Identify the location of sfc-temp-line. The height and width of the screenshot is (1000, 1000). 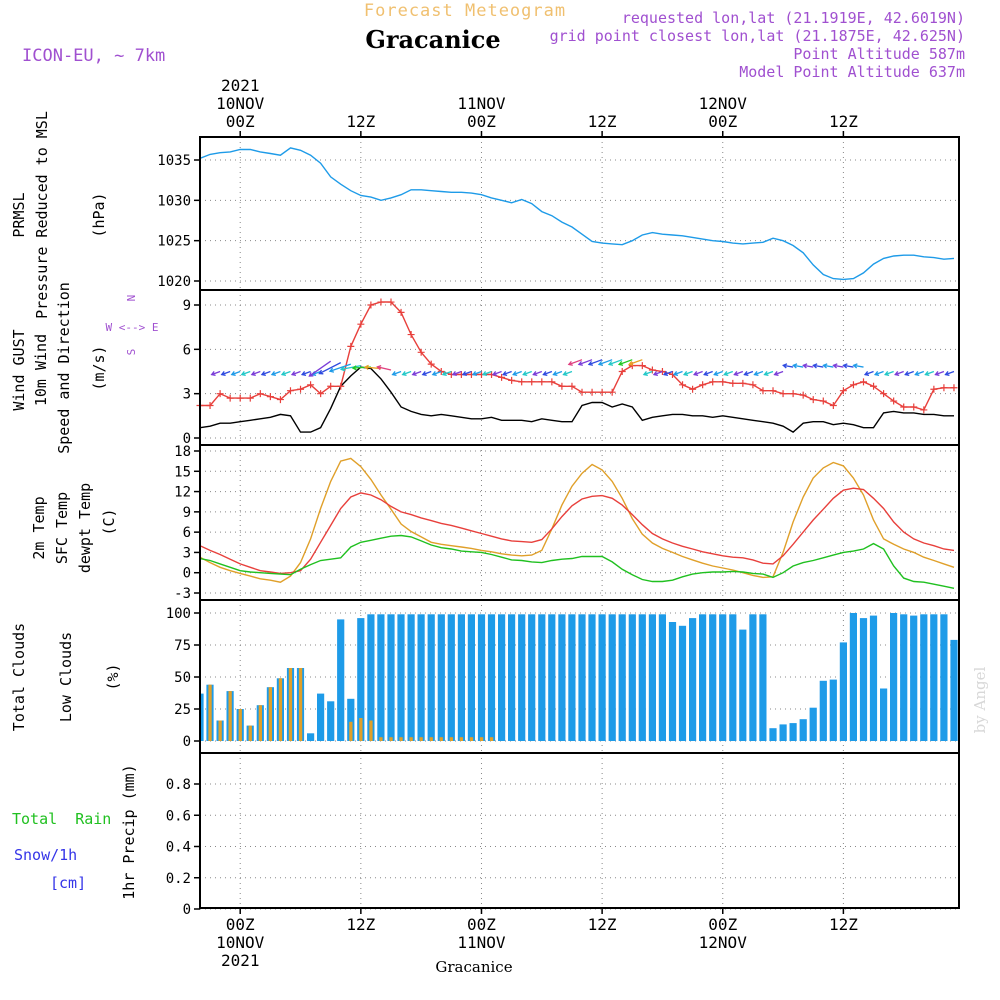
(577, 520).